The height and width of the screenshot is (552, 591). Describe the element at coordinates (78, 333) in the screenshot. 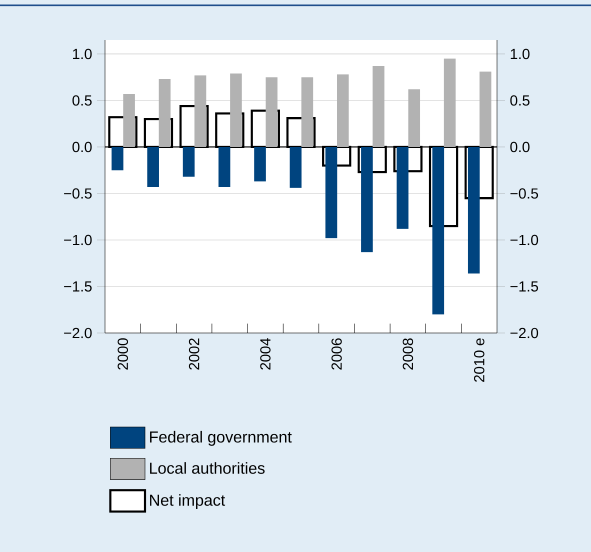

I see `y-tick-label: −2.0` at that location.